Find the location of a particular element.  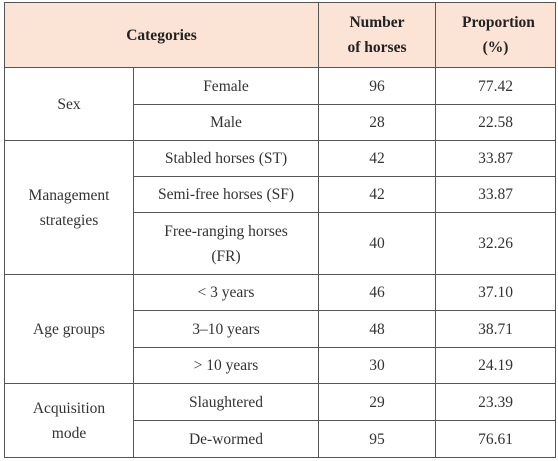

proportion-cell: 77.42 is located at coordinates (495, 86).